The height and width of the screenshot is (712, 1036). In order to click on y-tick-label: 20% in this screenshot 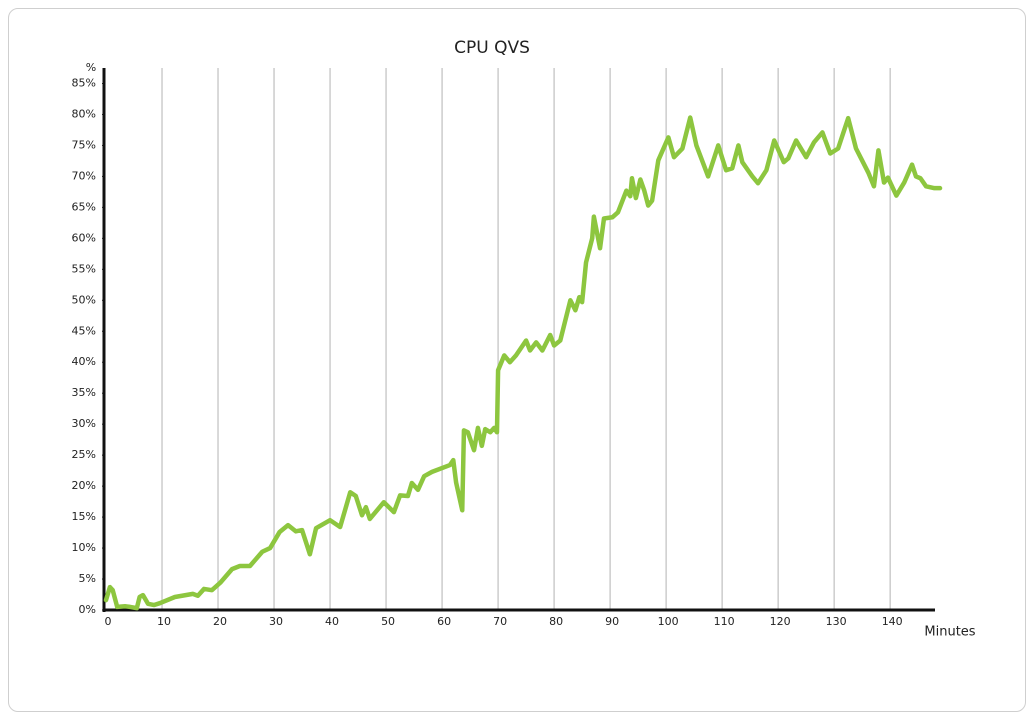, I will do `click(84, 485)`.